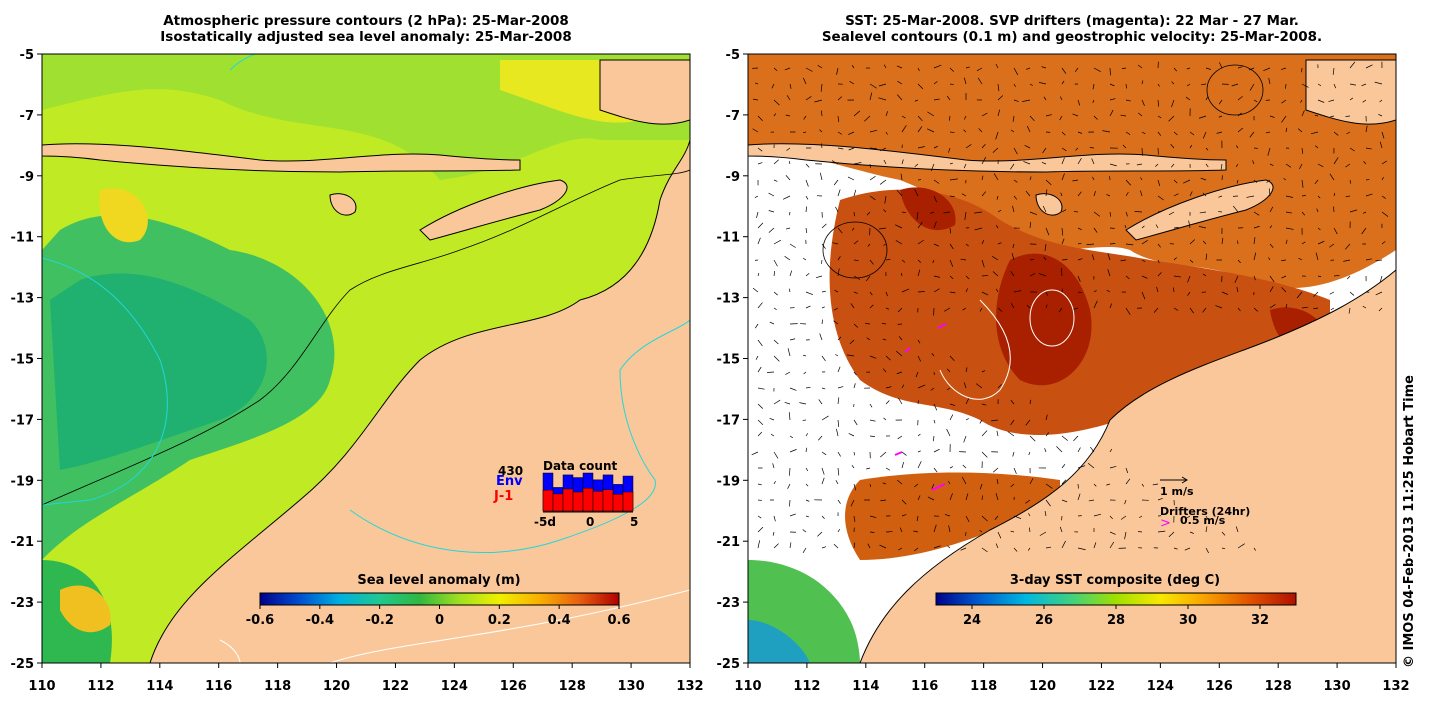 The image size is (1440, 710). Describe the element at coordinates (779, 641) in the screenshot. I see `sst-cold-corner` at that location.